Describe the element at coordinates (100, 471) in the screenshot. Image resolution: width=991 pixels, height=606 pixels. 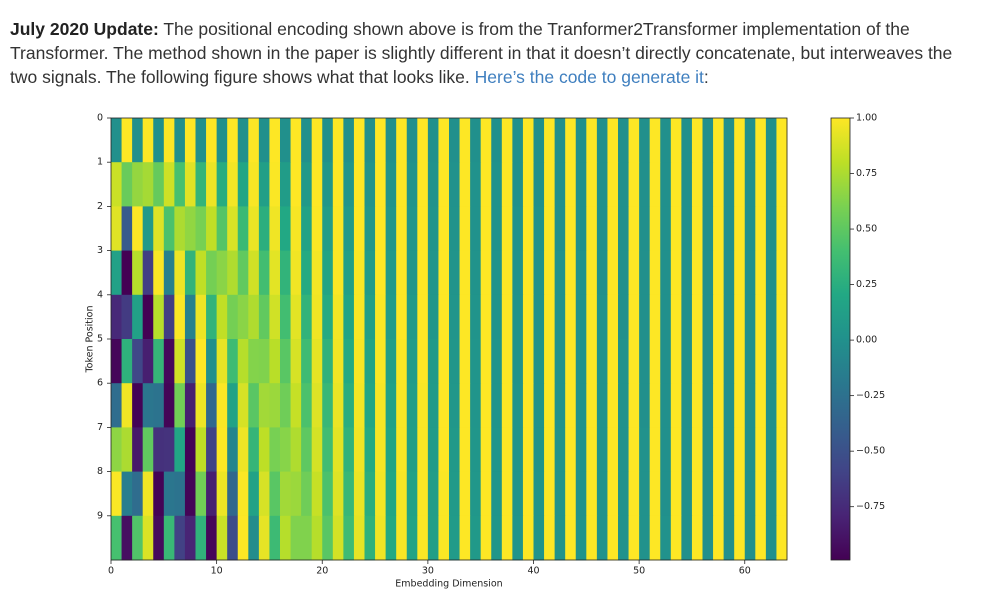
I see `y-tick-label: 8` at that location.